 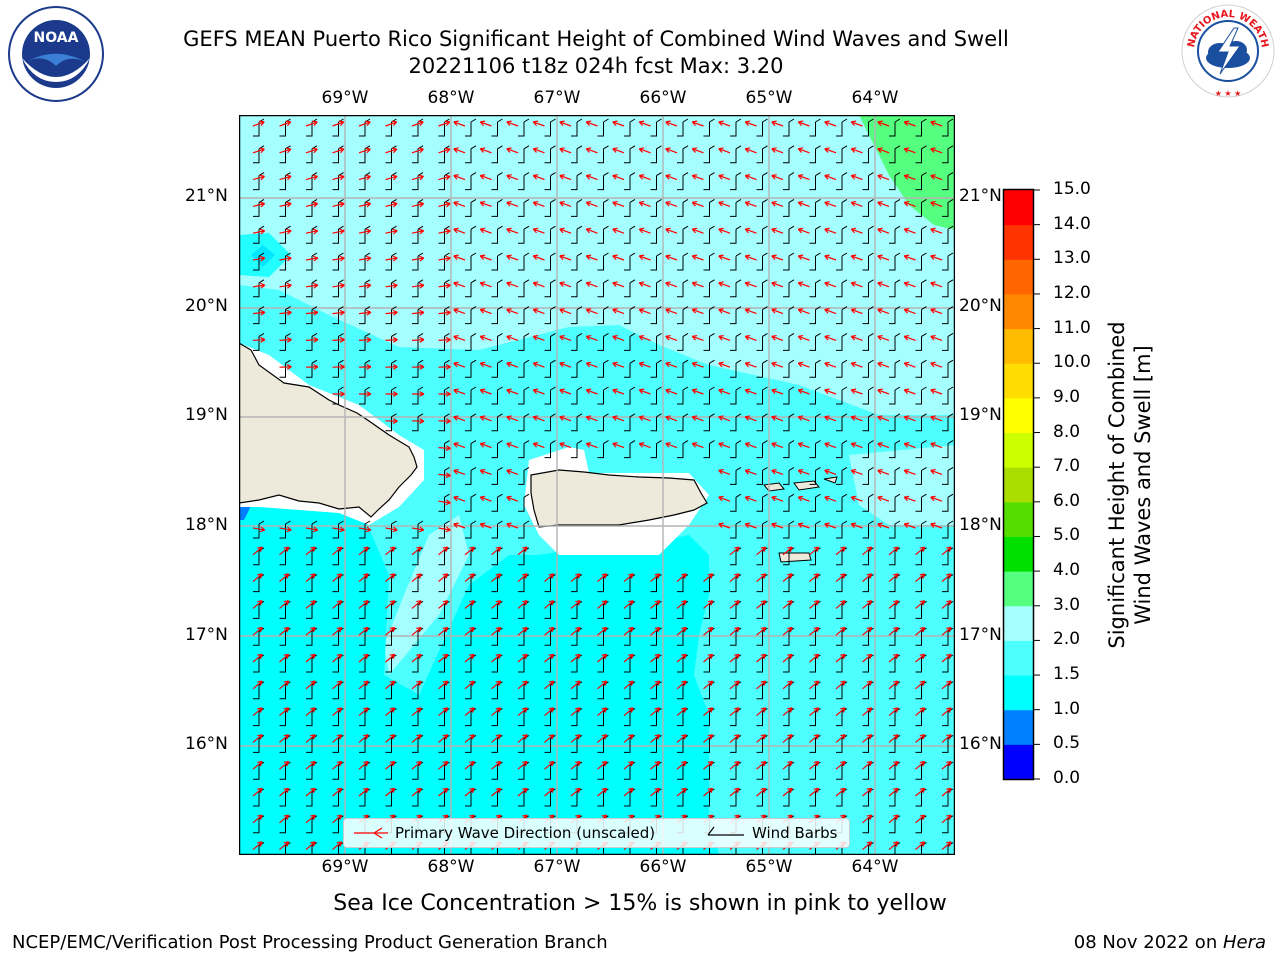 What do you see at coordinates (1072, 258) in the screenshot?
I see `colorbar-tick-label: 13.0` at bounding box center [1072, 258].